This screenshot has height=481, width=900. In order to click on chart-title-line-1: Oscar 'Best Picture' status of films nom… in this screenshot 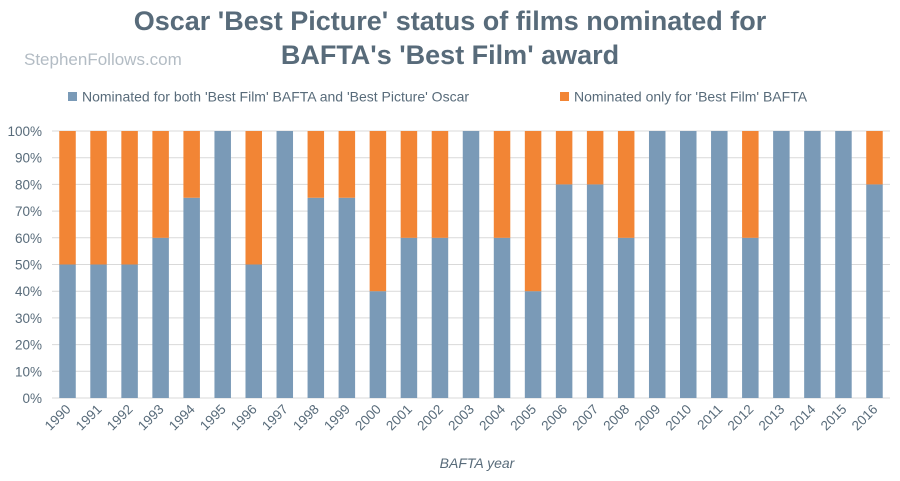, I will do `click(450, 21)`.